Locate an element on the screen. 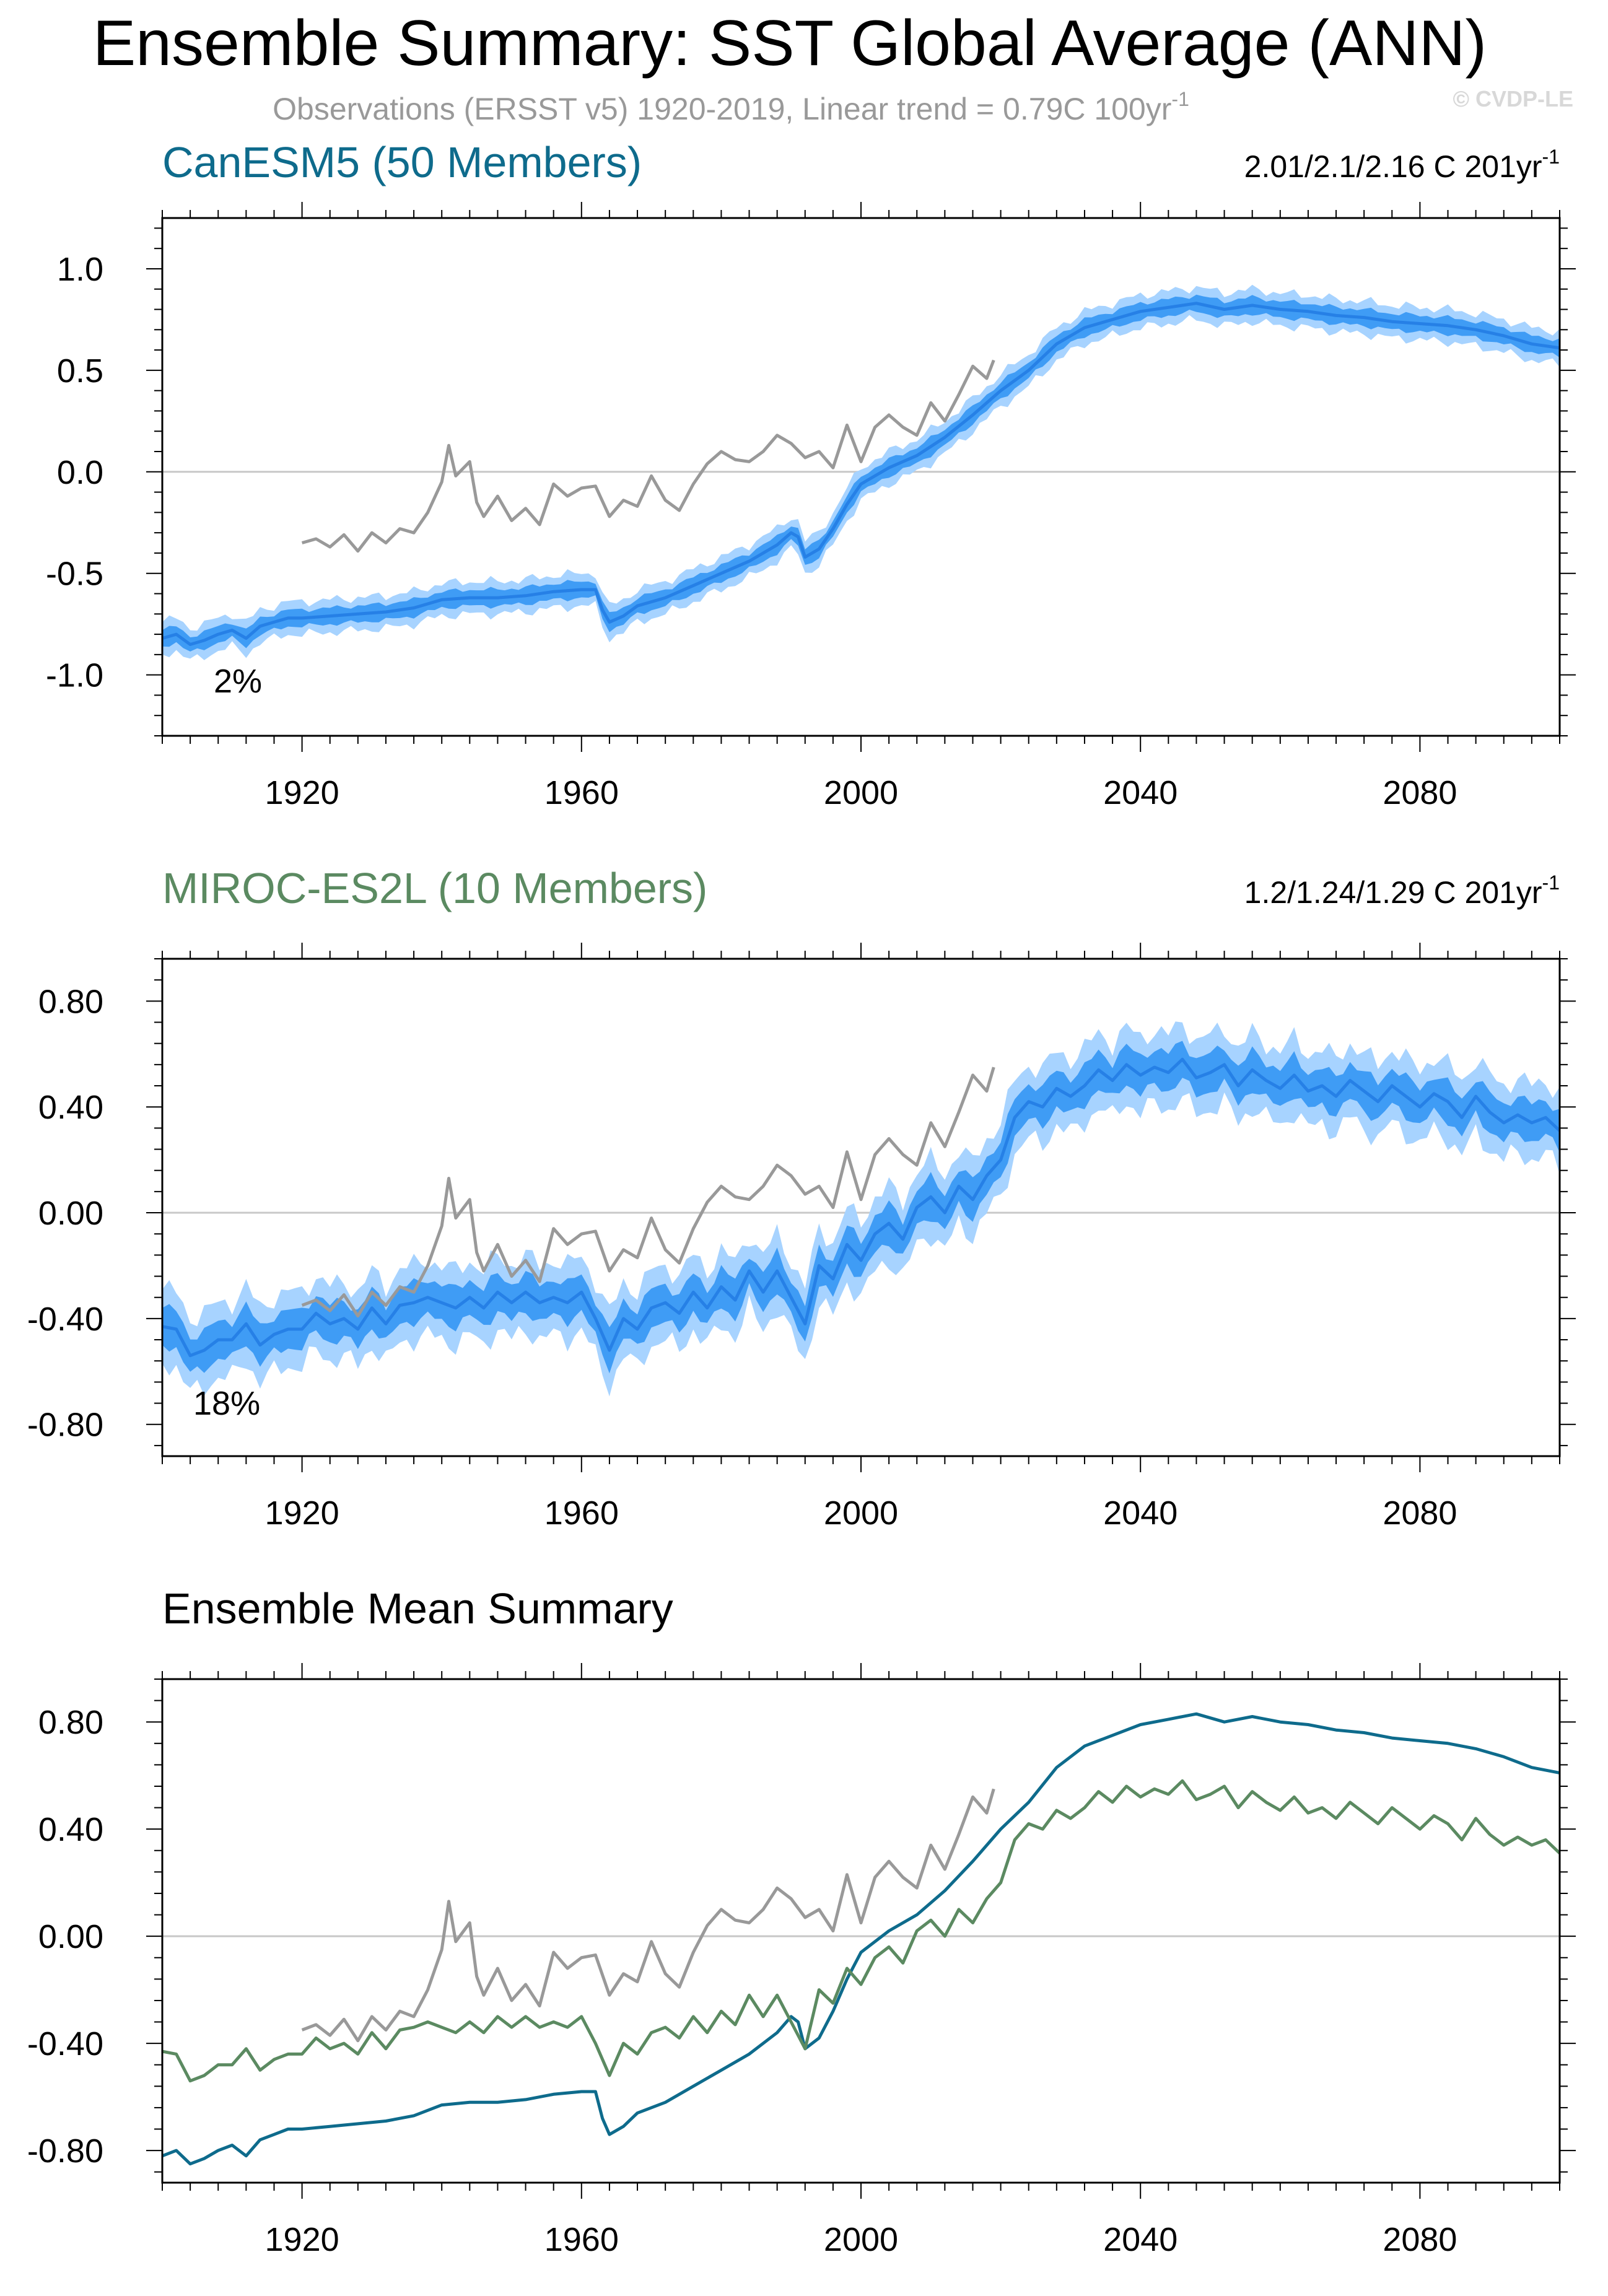 Image resolution: width=1608 pixels, height=2296 pixels. y-tick-label: -0.5 is located at coordinates (74, 574).